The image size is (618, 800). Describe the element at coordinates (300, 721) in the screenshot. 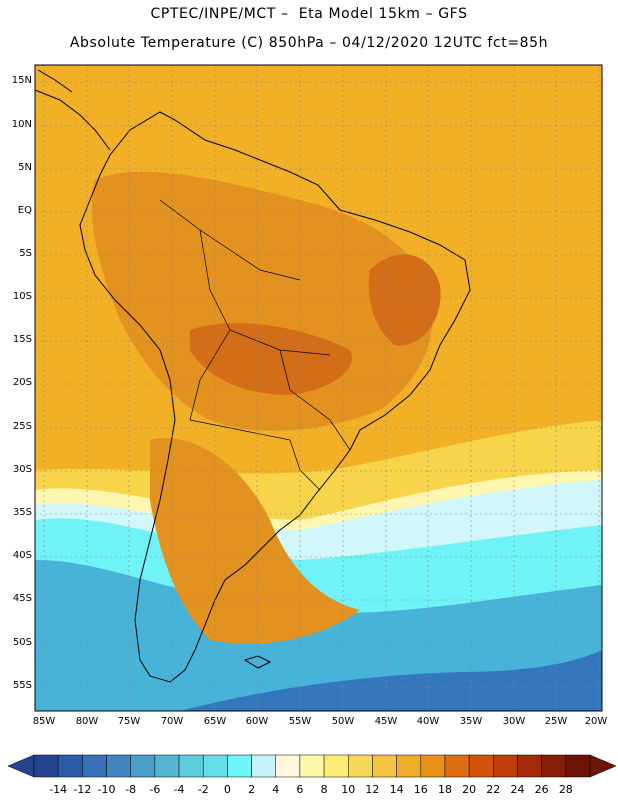

I see `longitude-label: 55W` at that location.